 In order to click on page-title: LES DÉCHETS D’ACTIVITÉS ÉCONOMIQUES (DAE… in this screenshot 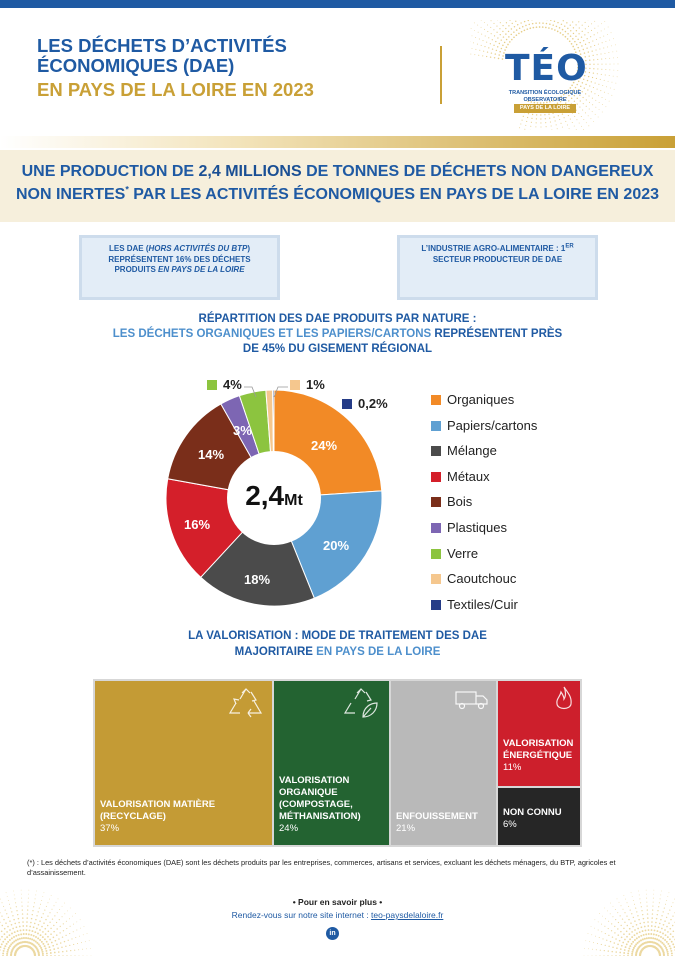, I will do `click(162, 56)`.